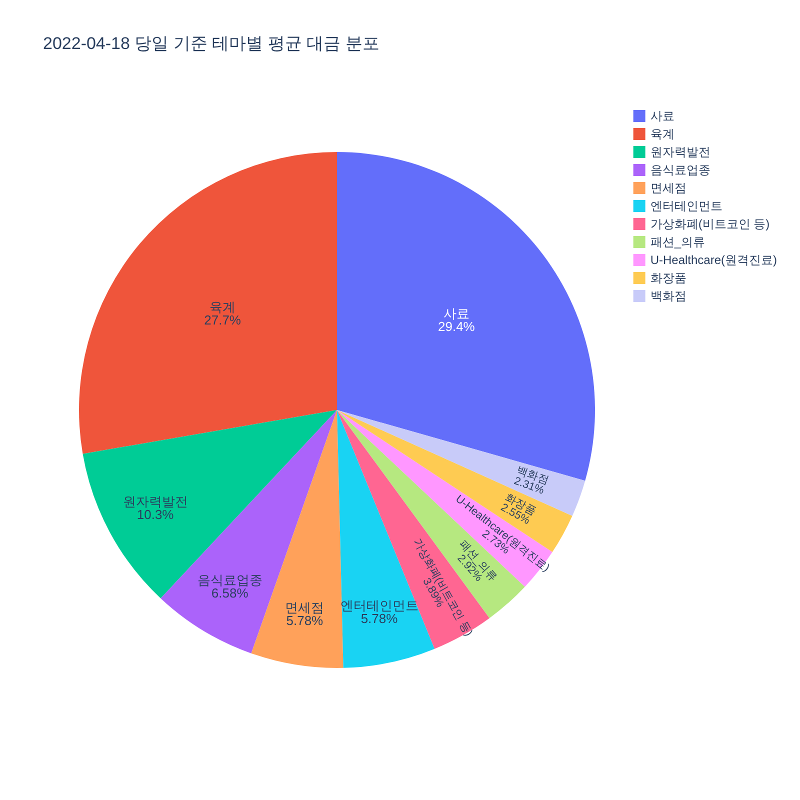 The image size is (800, 800). Describe the element at coordinates (304, 607) in the screenshot. I see `slice-label: 면세점` at that location.